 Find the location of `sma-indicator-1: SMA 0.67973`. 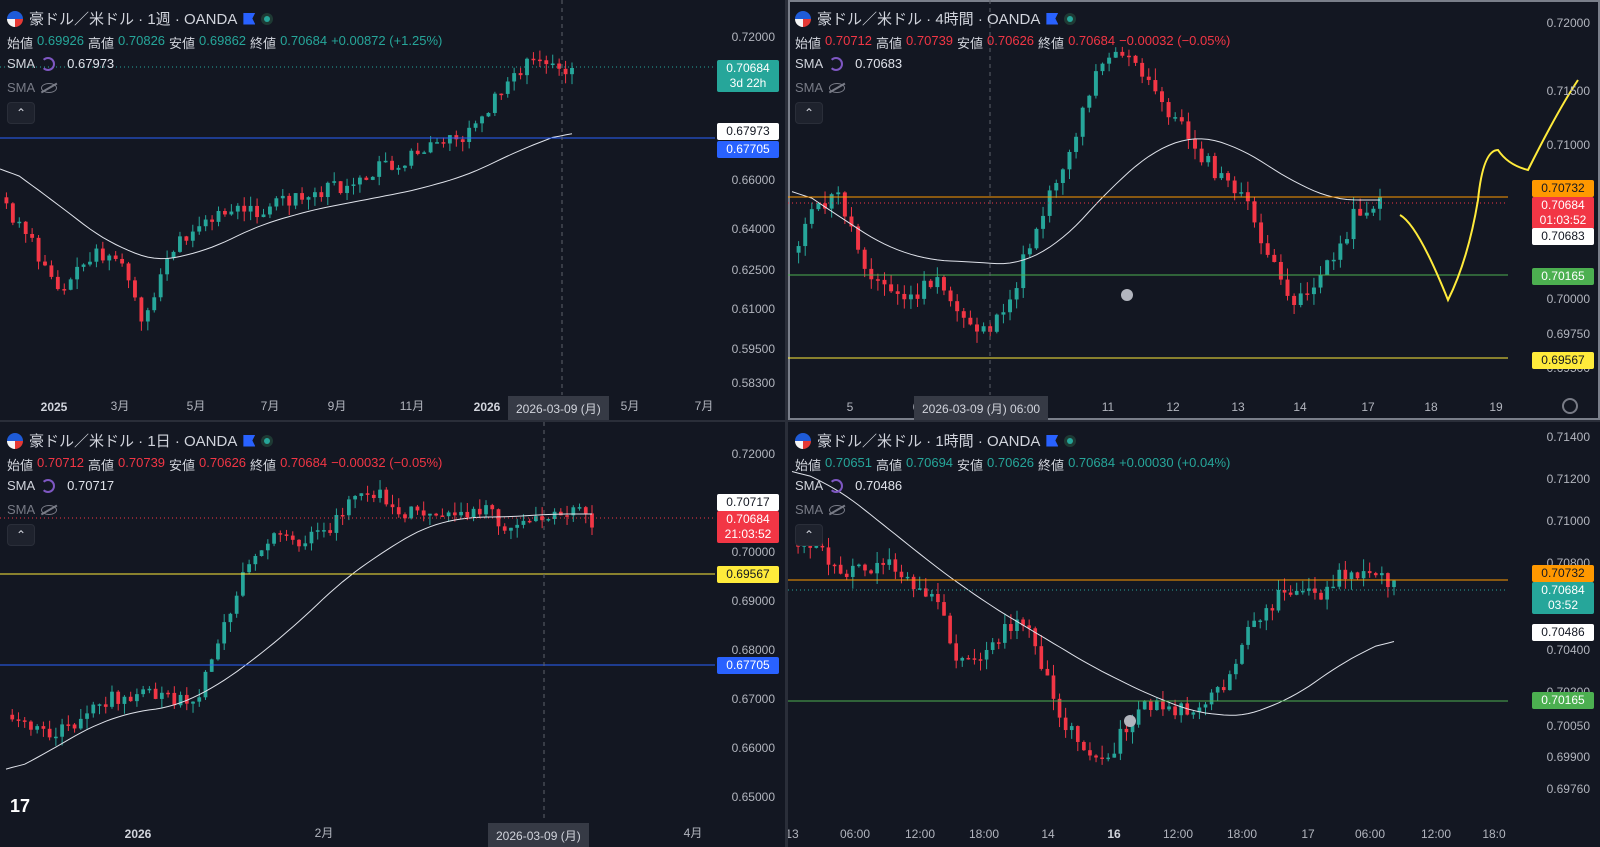

sma-indicator-1: SMA 0.67973 is located at coordinates (60, 63).